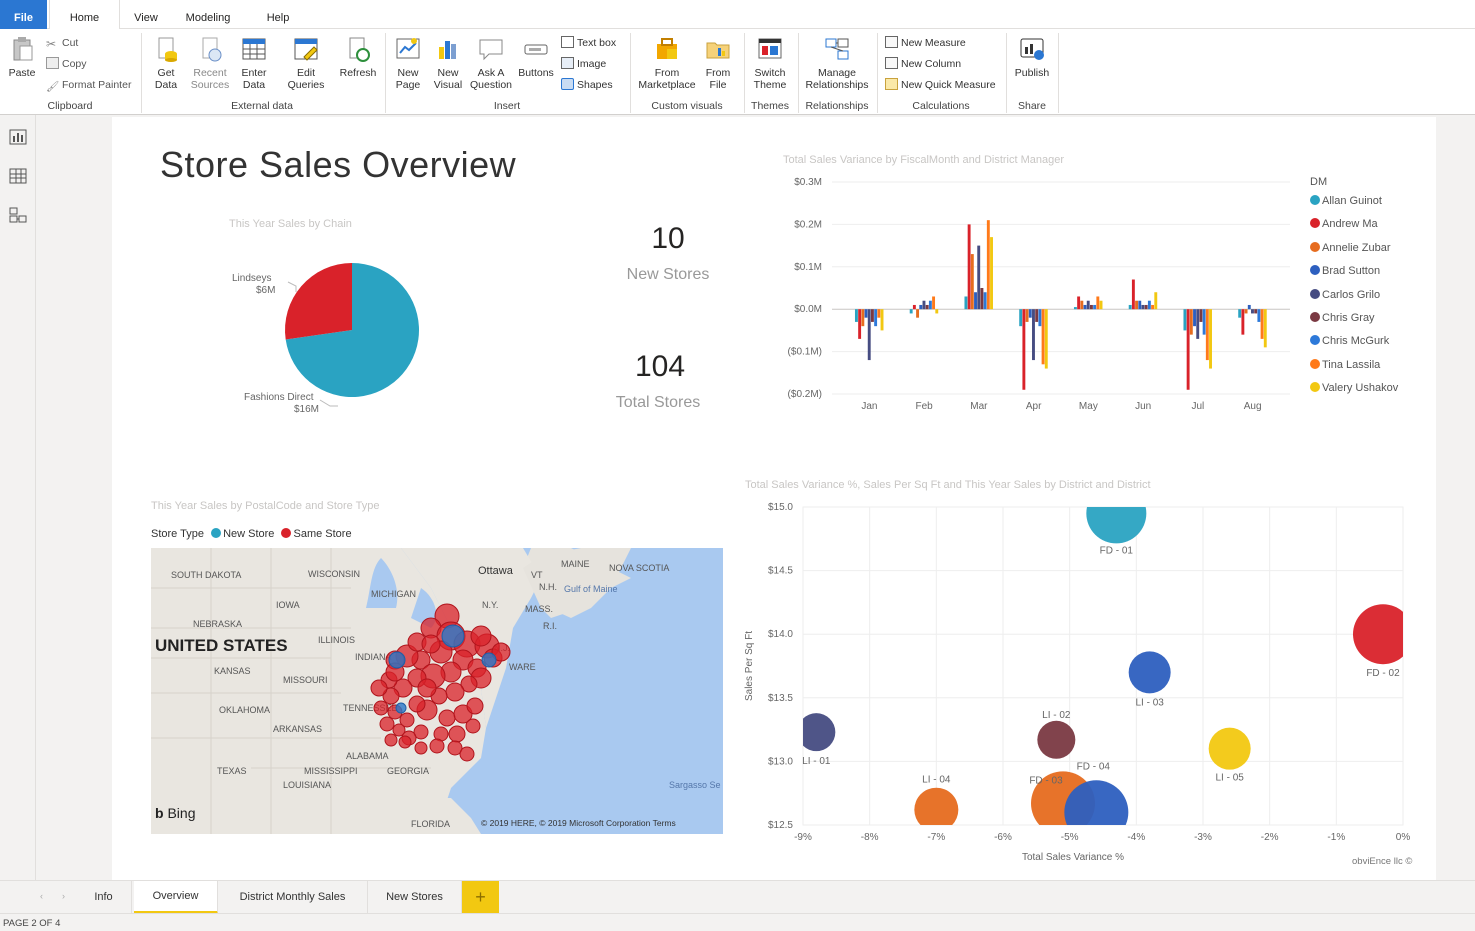  Describe the element at coordinates (448, 63) in the screenshot. I see `new-visual-button: New Visual` at that location.